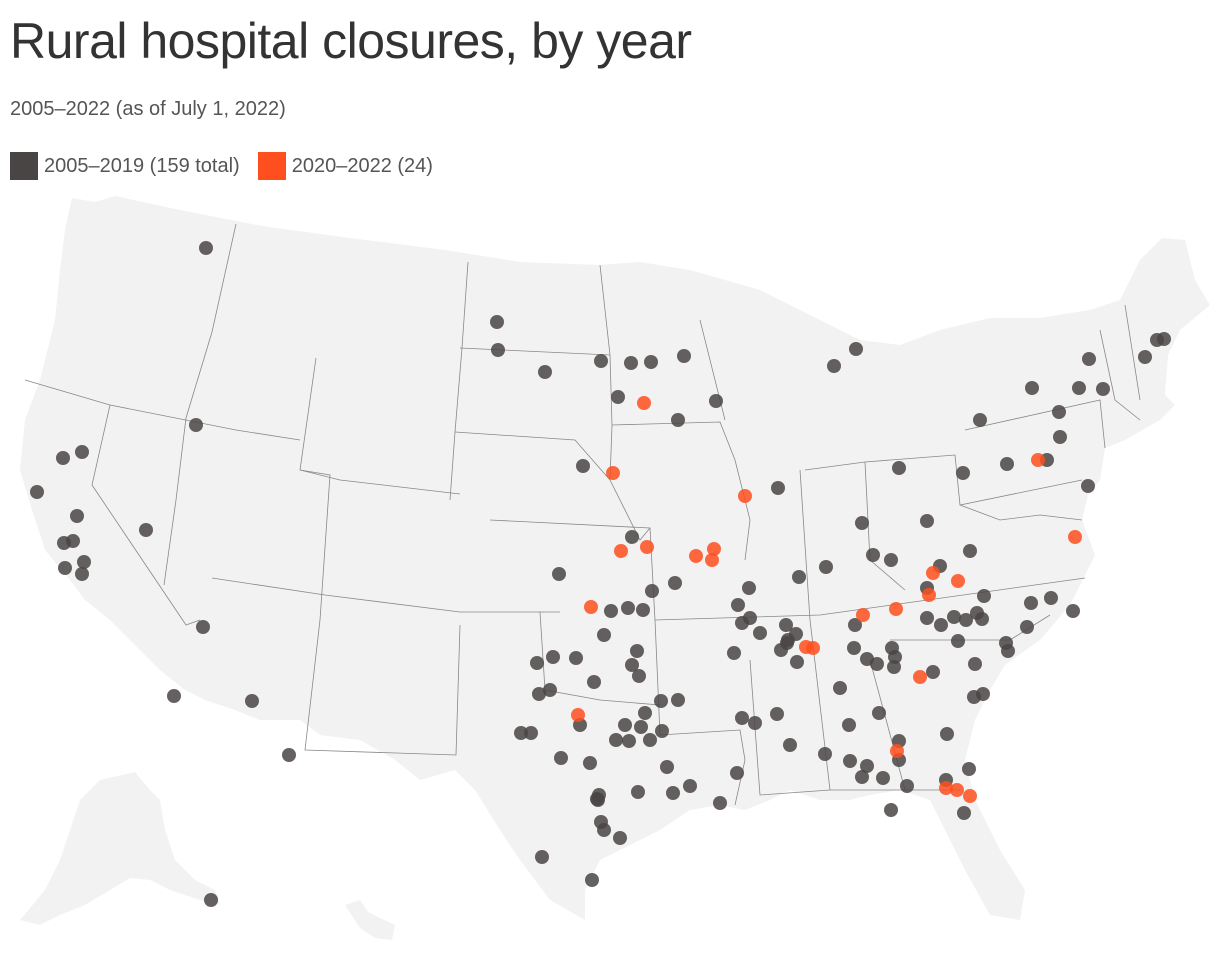 This screenshot has height=960, width=1220. What do you see at coordinates (148, 109) in the screenshot?
I see `chart-subtitle: 2005–2022 (as of July 1, 2022)` at bounding box center [148, 109].